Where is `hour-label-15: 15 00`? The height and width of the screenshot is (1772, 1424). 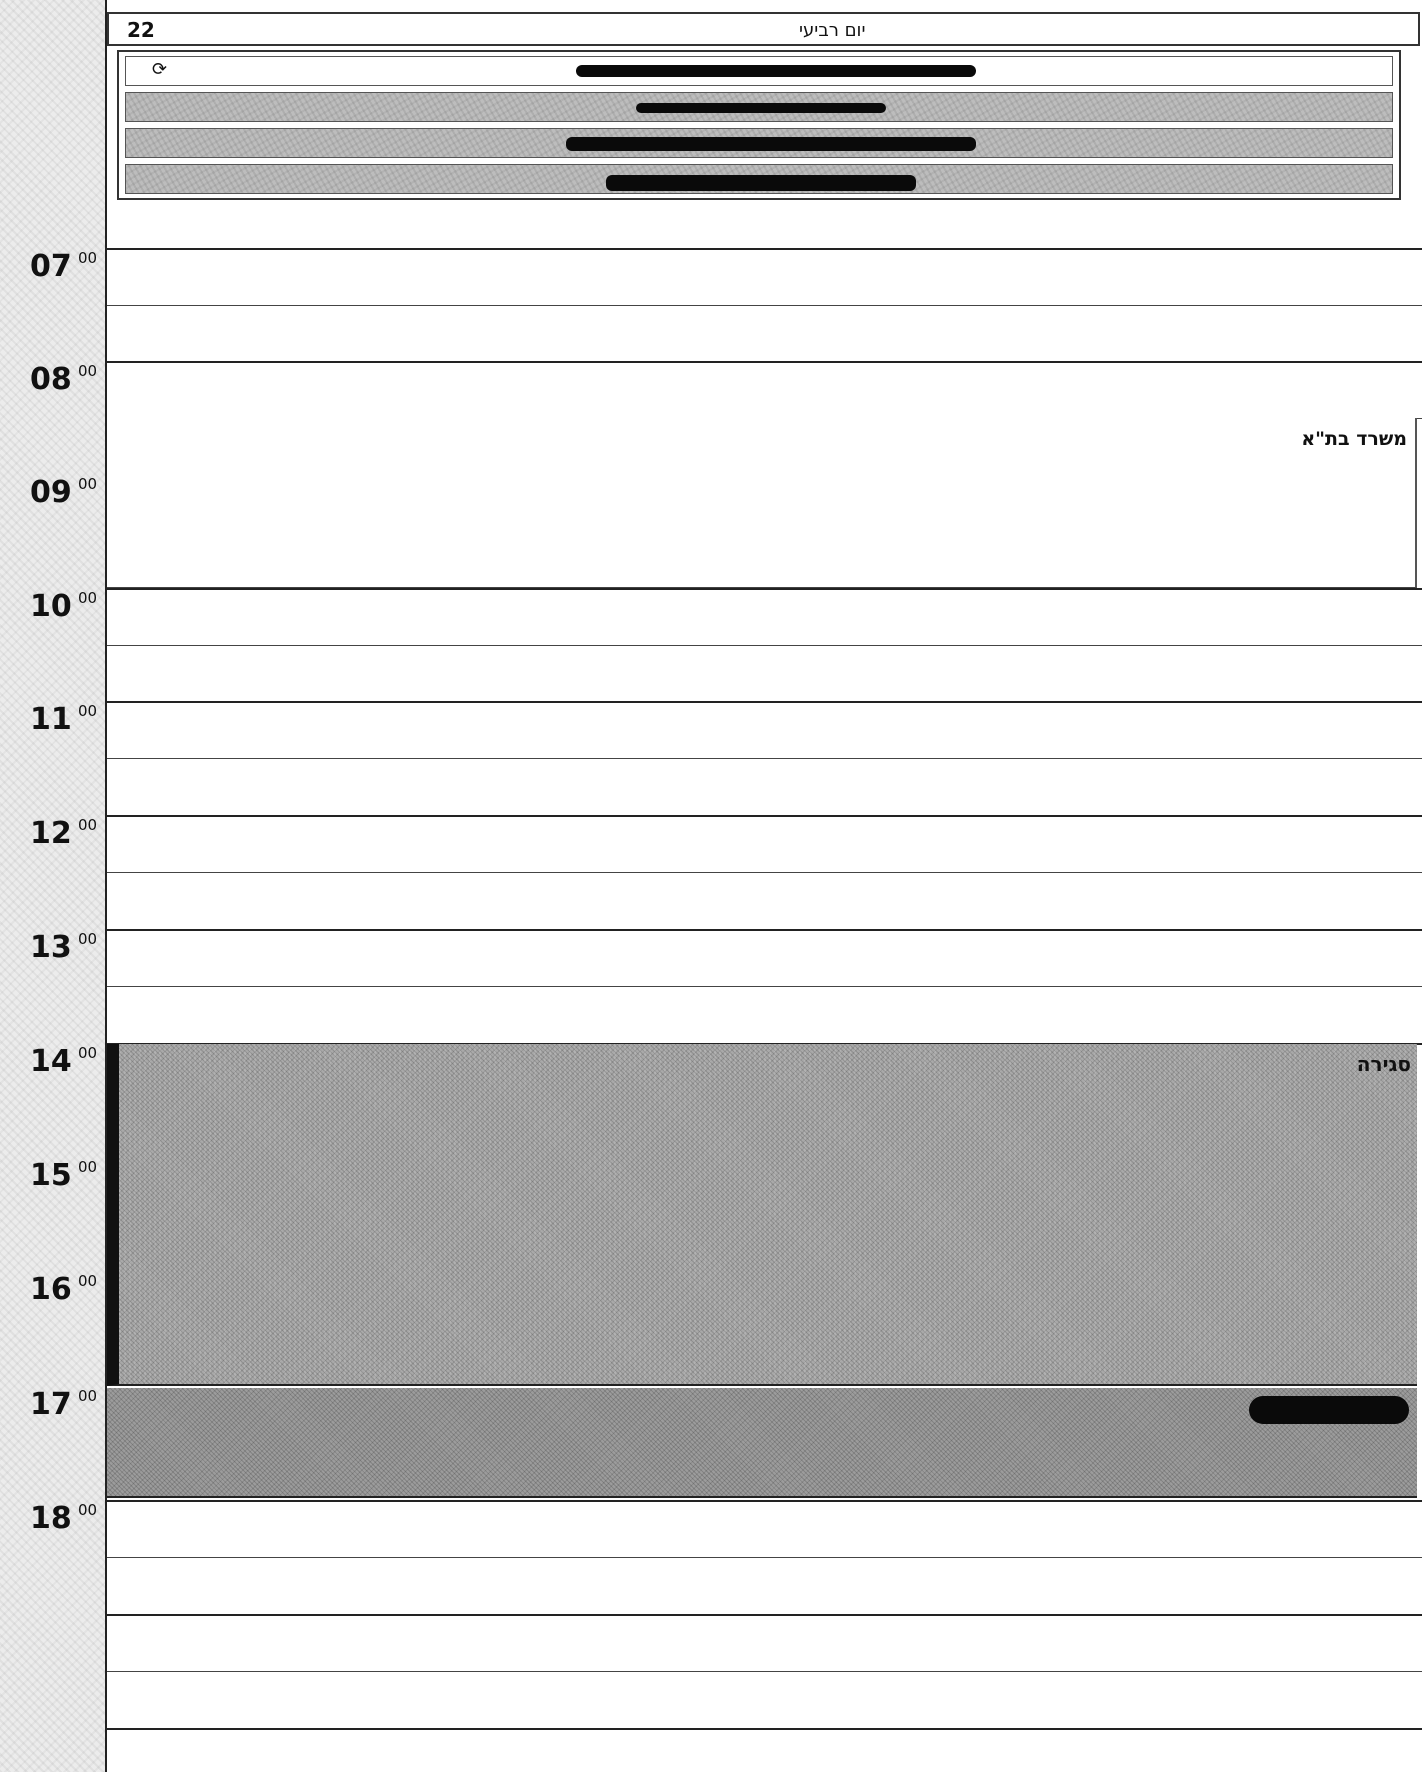
hour-label-15: 15 00 is located at coordinates (67, 1179).